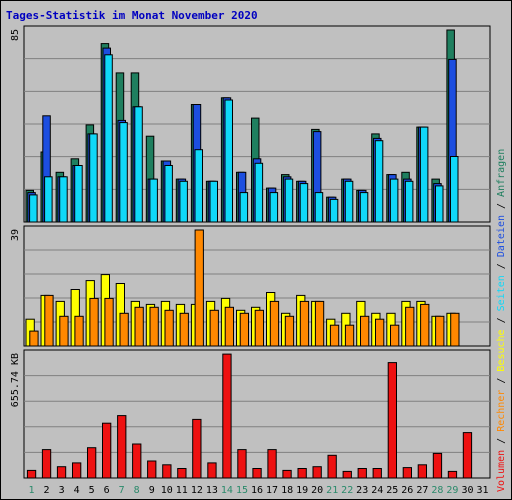  Describe the element at coordinates (15, 235) in the screenshot. I see `y-max-label: 39` at that location.